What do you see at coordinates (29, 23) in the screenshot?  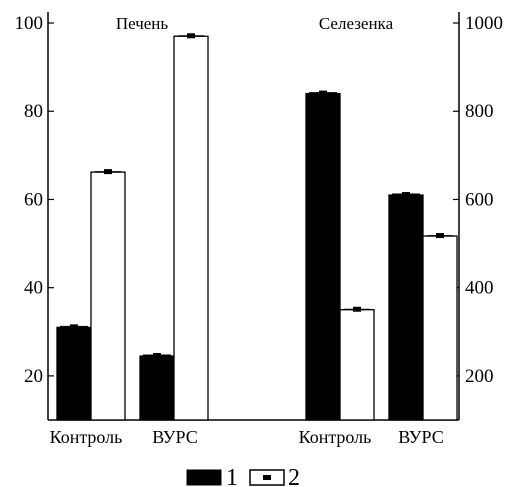 I see `left-tick-label: 100` at bounding box center [29, 23].